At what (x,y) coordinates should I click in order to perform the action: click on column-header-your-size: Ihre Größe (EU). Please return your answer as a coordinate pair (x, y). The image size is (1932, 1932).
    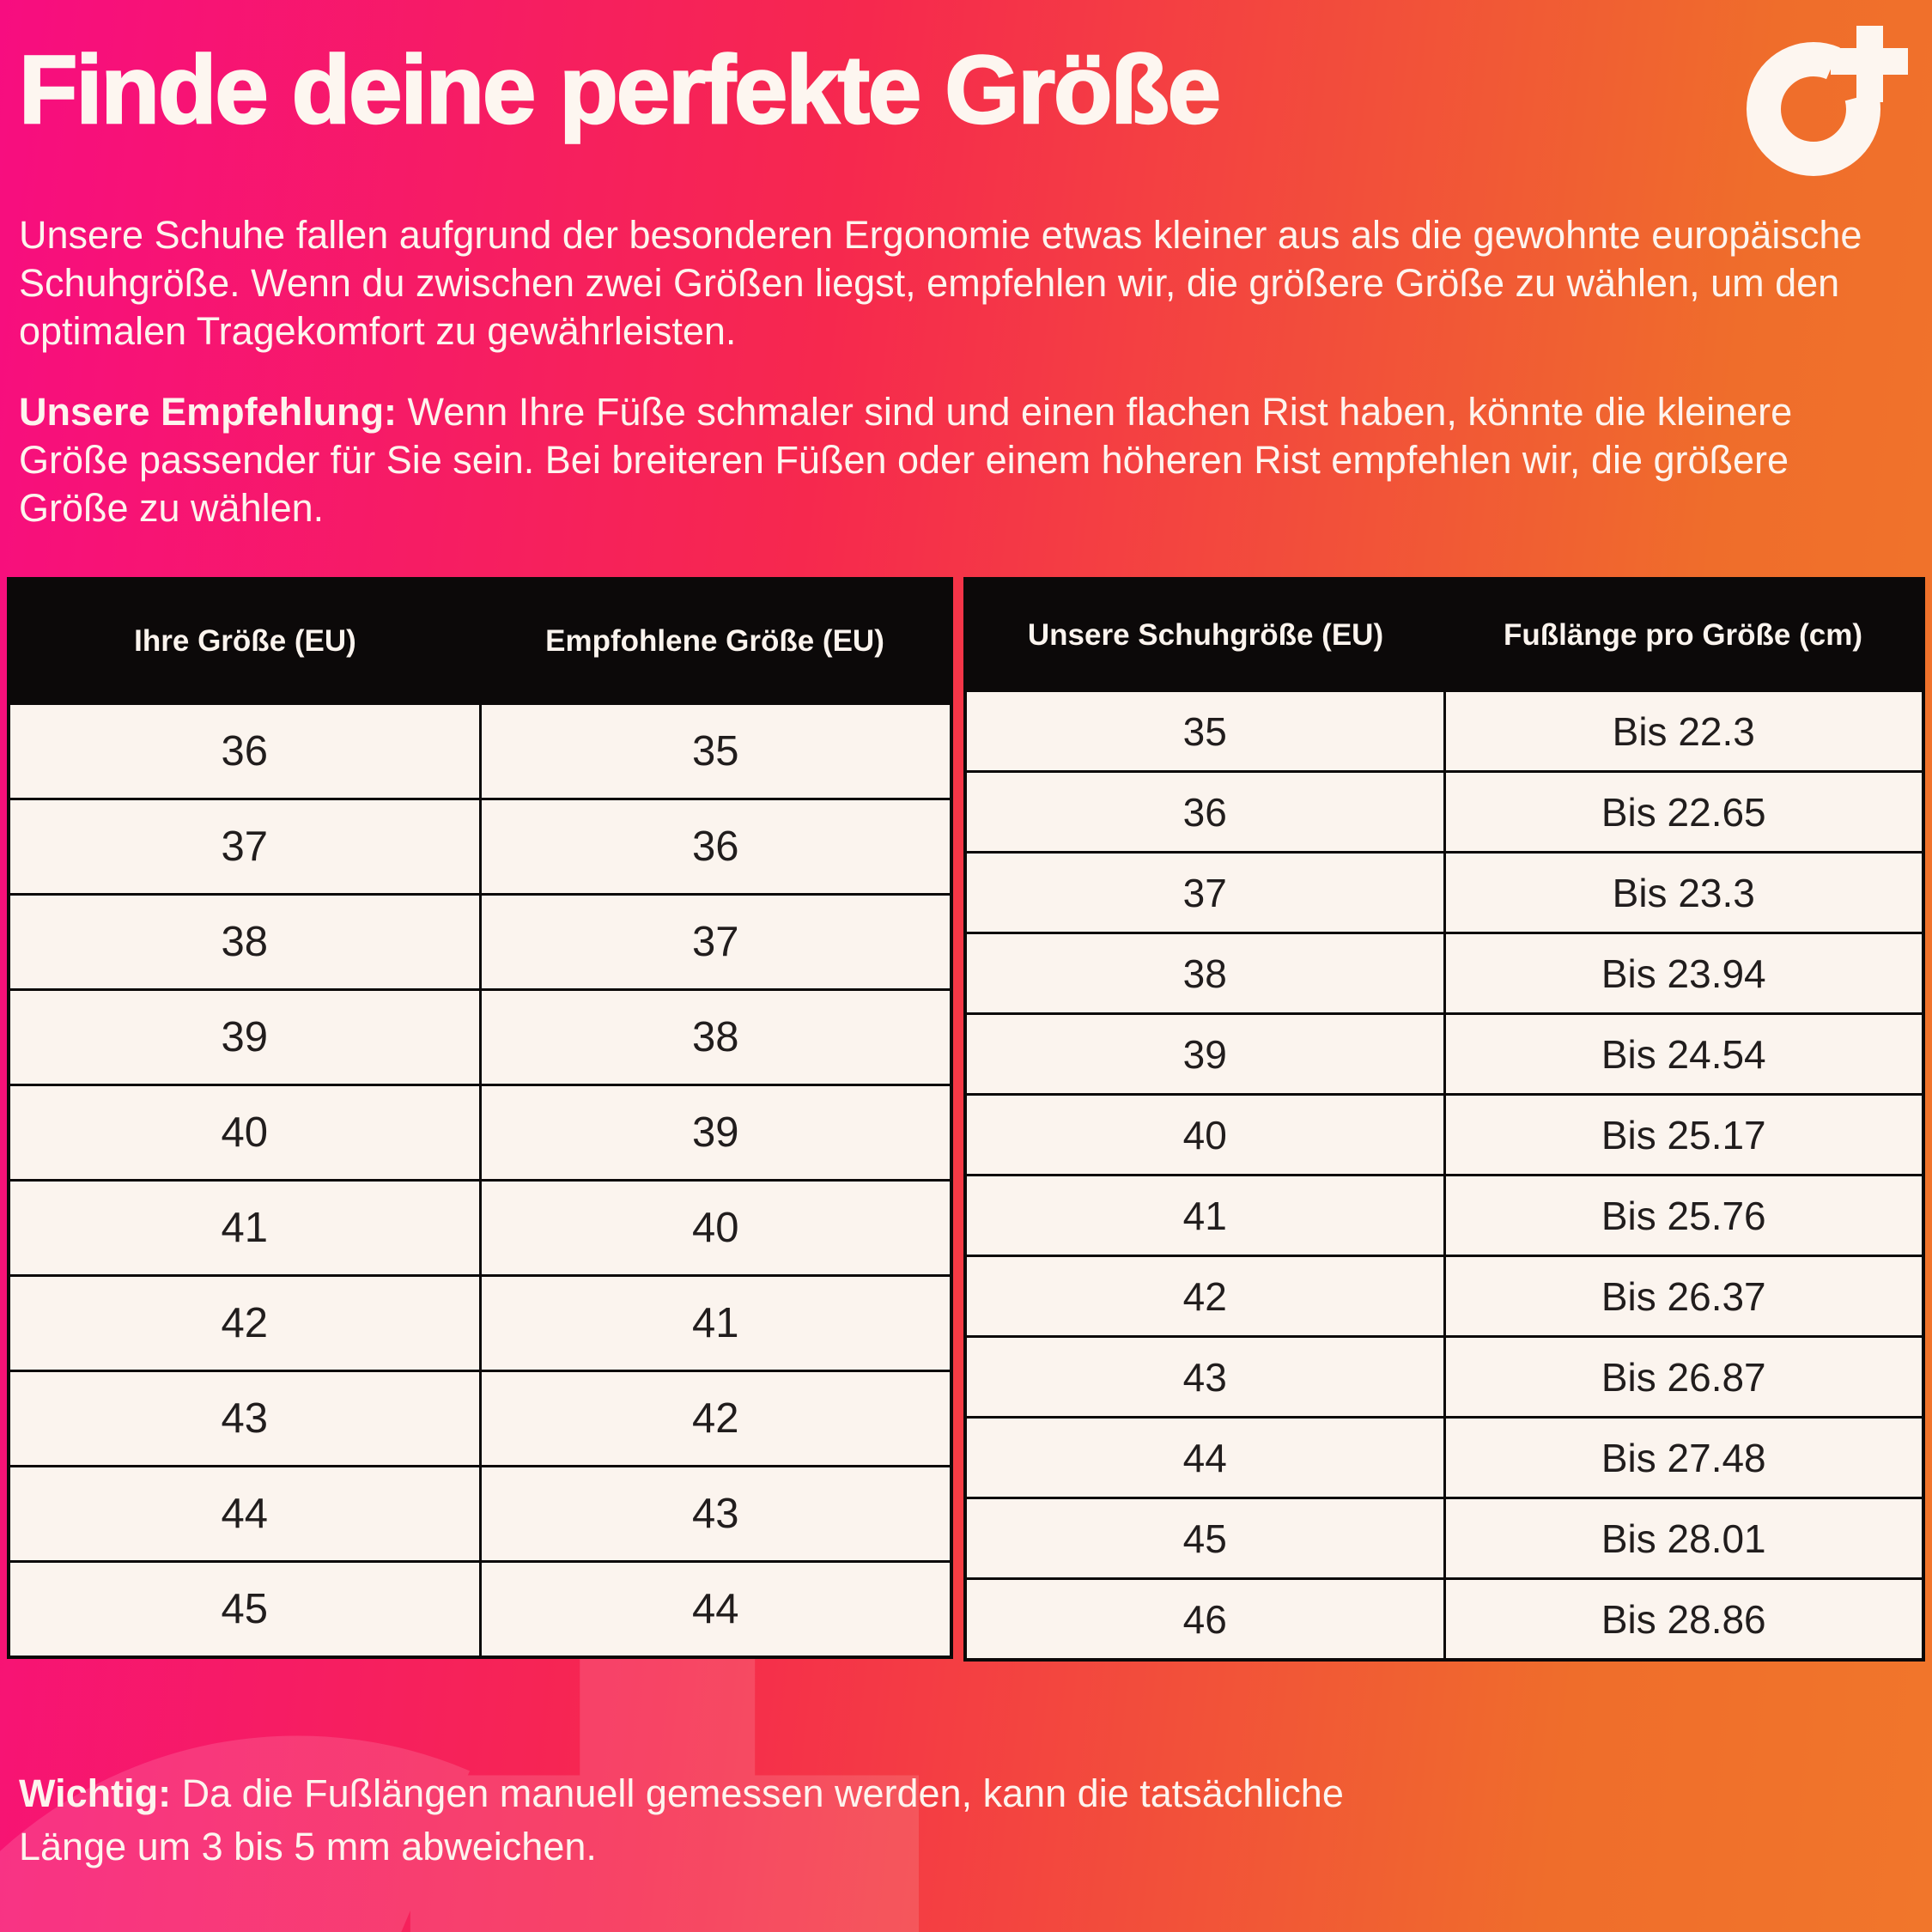
    Looking at the image, I should click on (244, 641).